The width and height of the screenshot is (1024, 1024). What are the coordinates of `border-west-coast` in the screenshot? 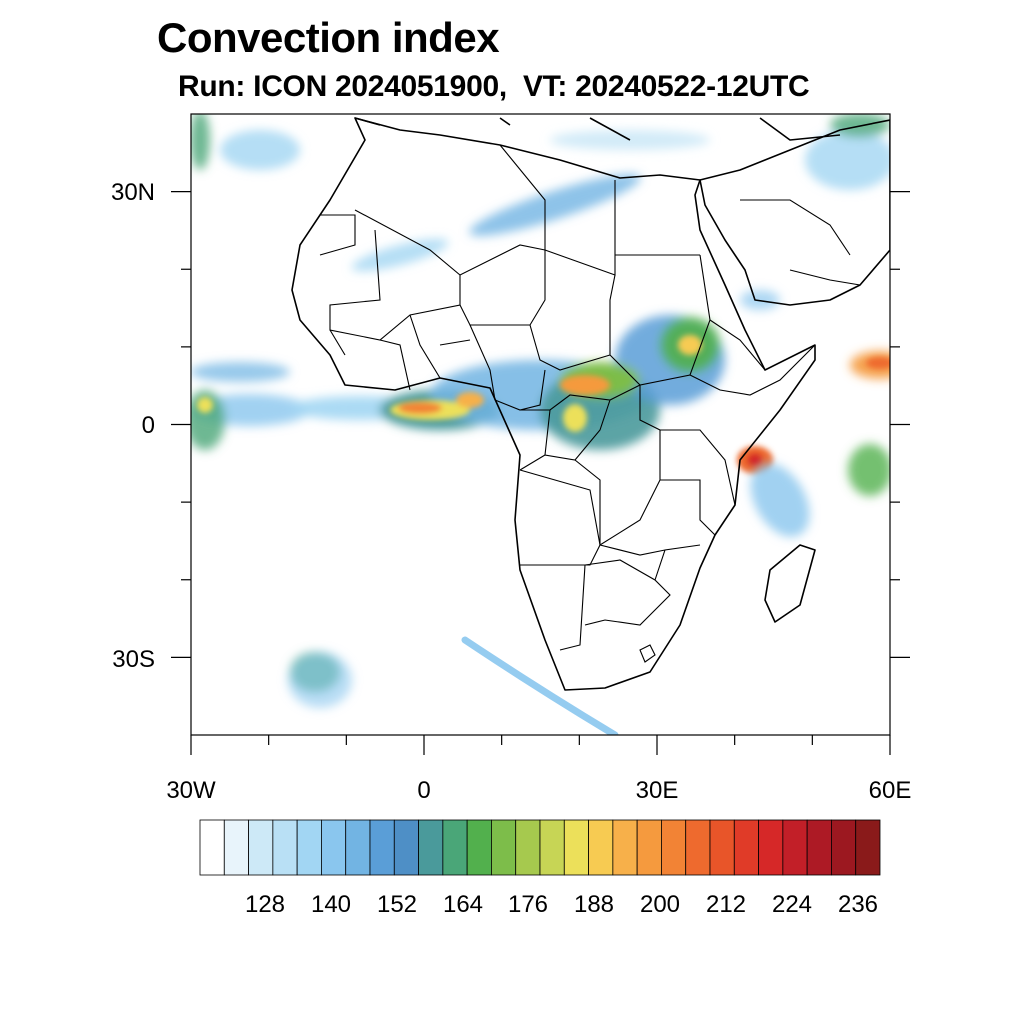 It's located at (400, 352).